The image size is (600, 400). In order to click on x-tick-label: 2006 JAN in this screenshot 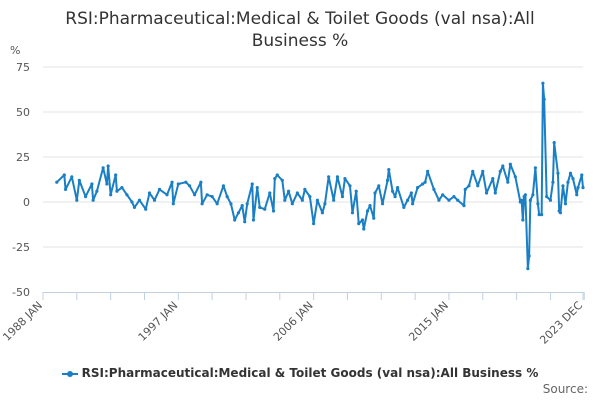, I will do `click(293, 321)`.